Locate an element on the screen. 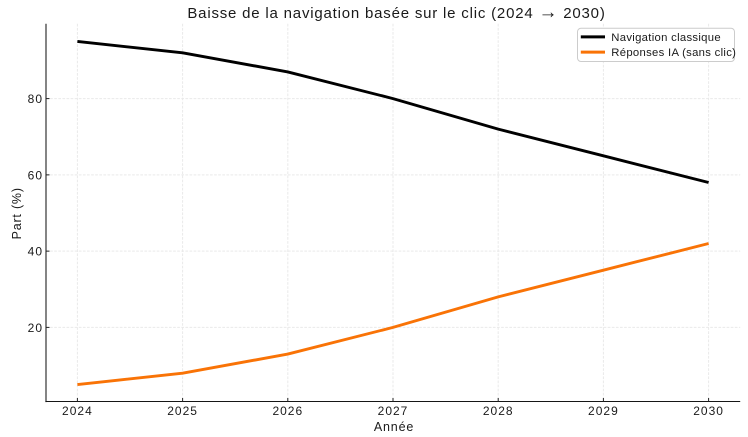 The image size is (748, 437). svg-text: 20 is located at coordinates (35, 328).